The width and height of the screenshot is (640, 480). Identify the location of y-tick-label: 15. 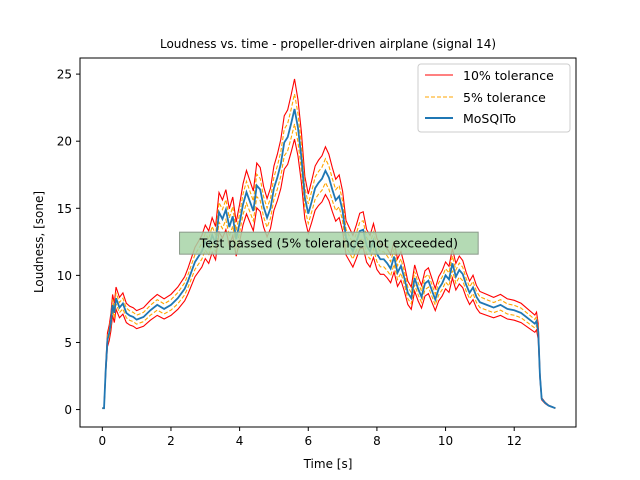
(64, 209).